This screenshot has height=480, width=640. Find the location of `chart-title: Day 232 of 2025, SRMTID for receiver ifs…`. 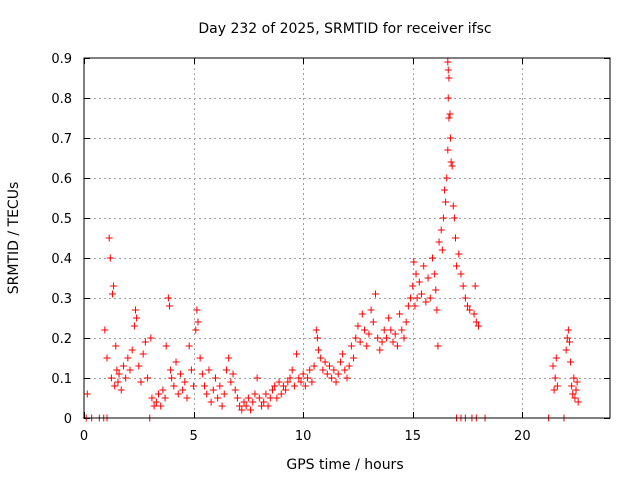

chart-title: Day 232 of 2025, SRMTID for receiver ifs… is located at coordinates (344, 29).